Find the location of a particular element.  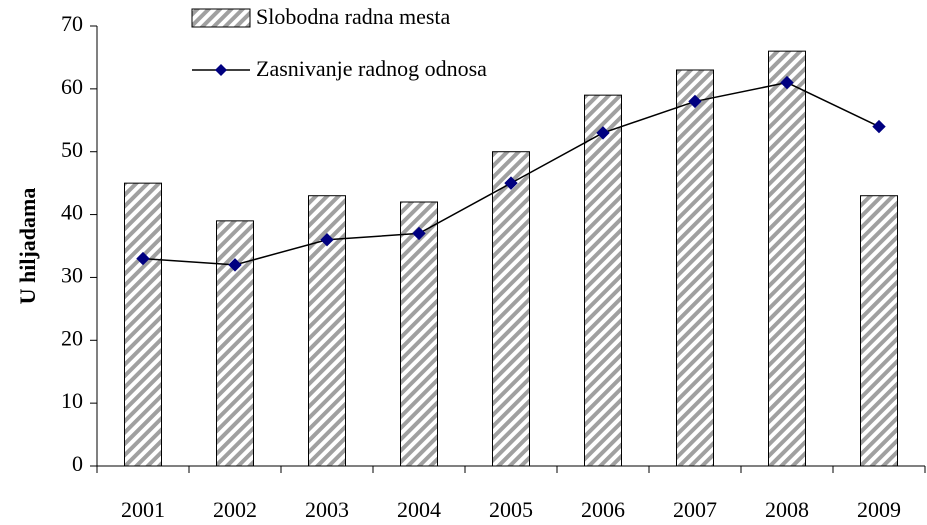

y-tick-label: 0 is located at coordinates (77, 463).